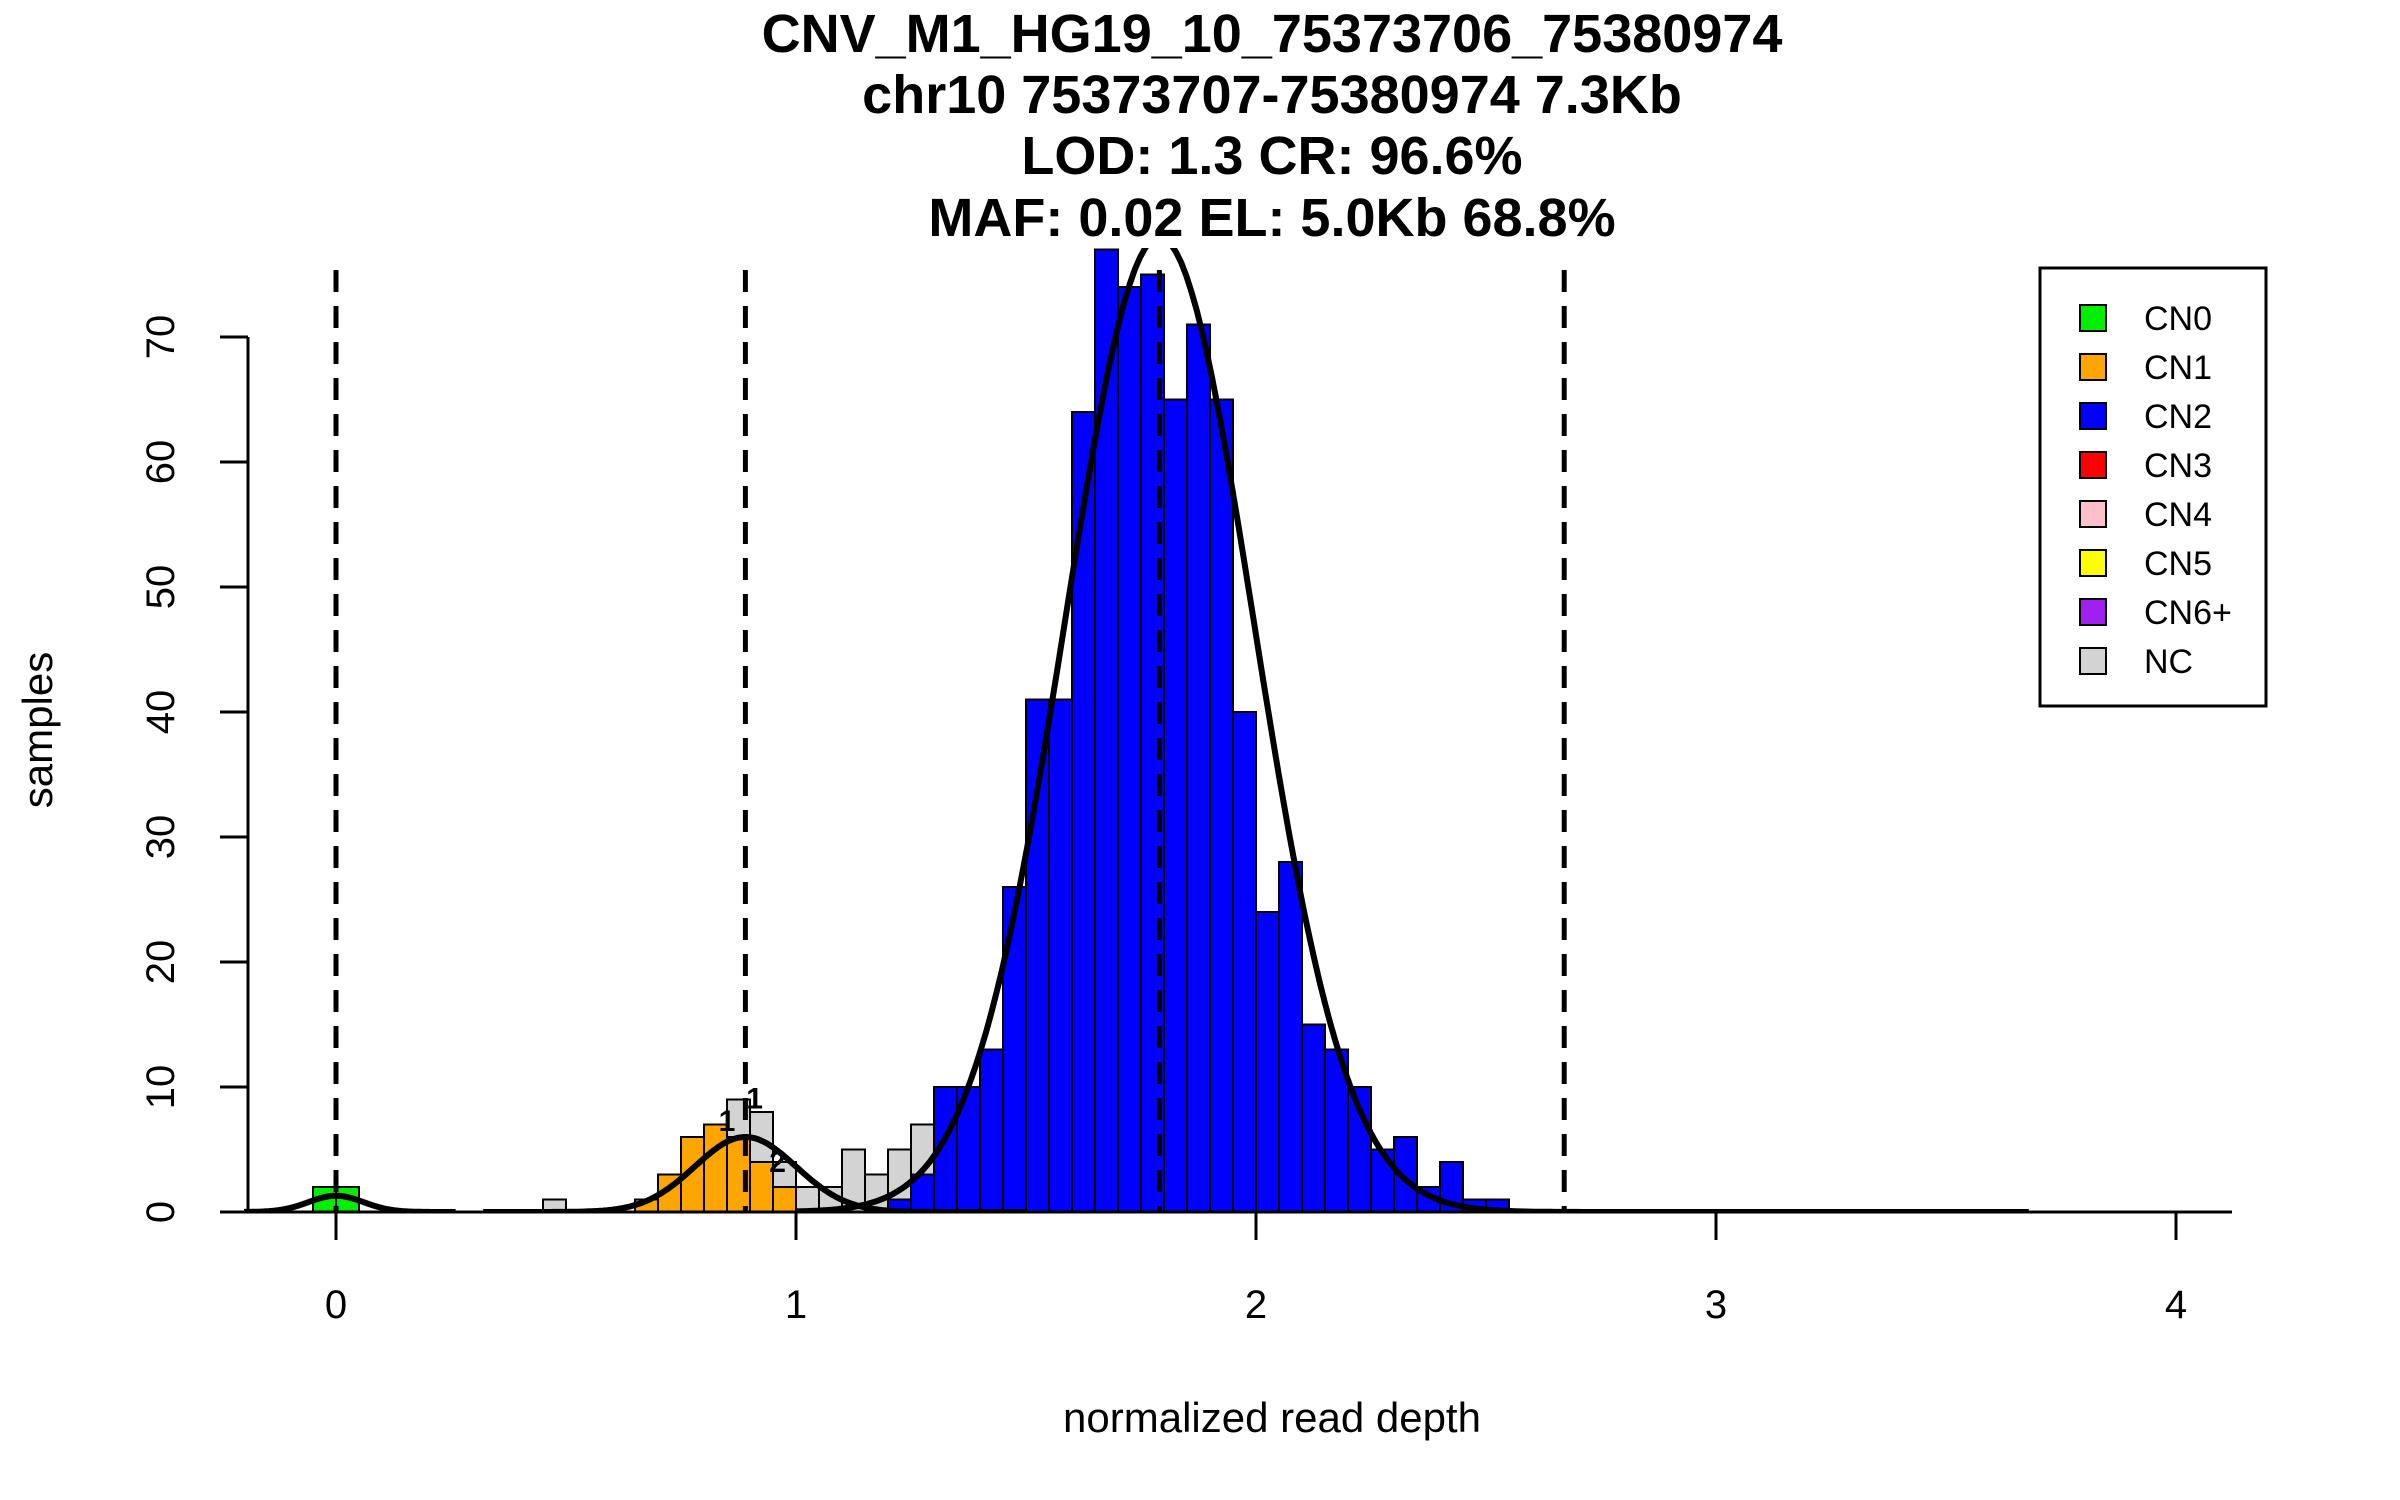  Describe the element at coordinates (777, 1162) in the screenshot. I see `annotation-3: 2` at that location.